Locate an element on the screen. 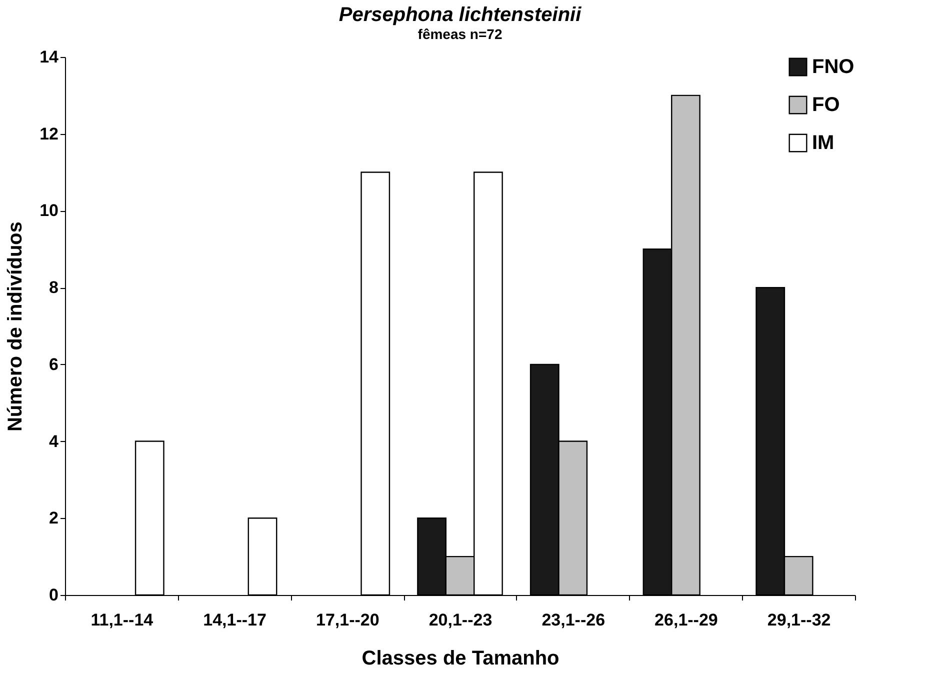 The image size is (931, 688). legend-label: FO is located at coordinates (826, 105).